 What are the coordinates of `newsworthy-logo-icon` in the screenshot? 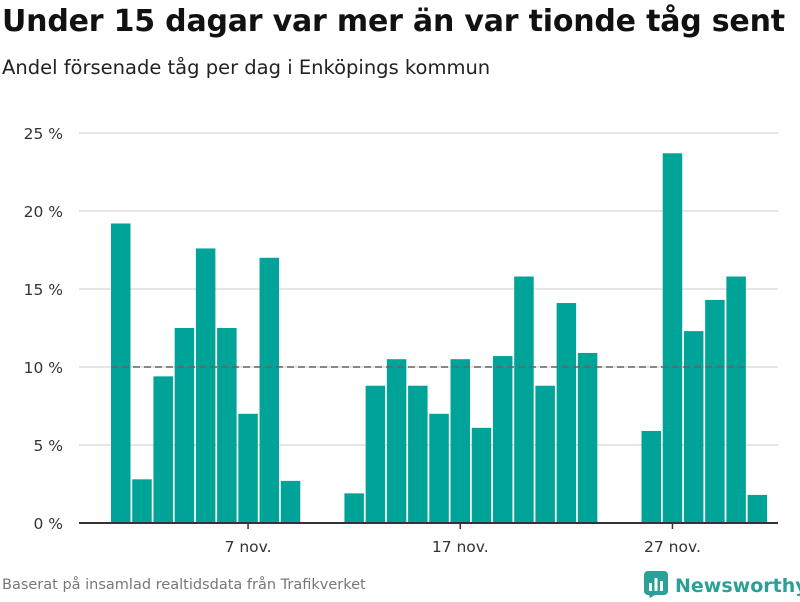 It's located at (656, 586).